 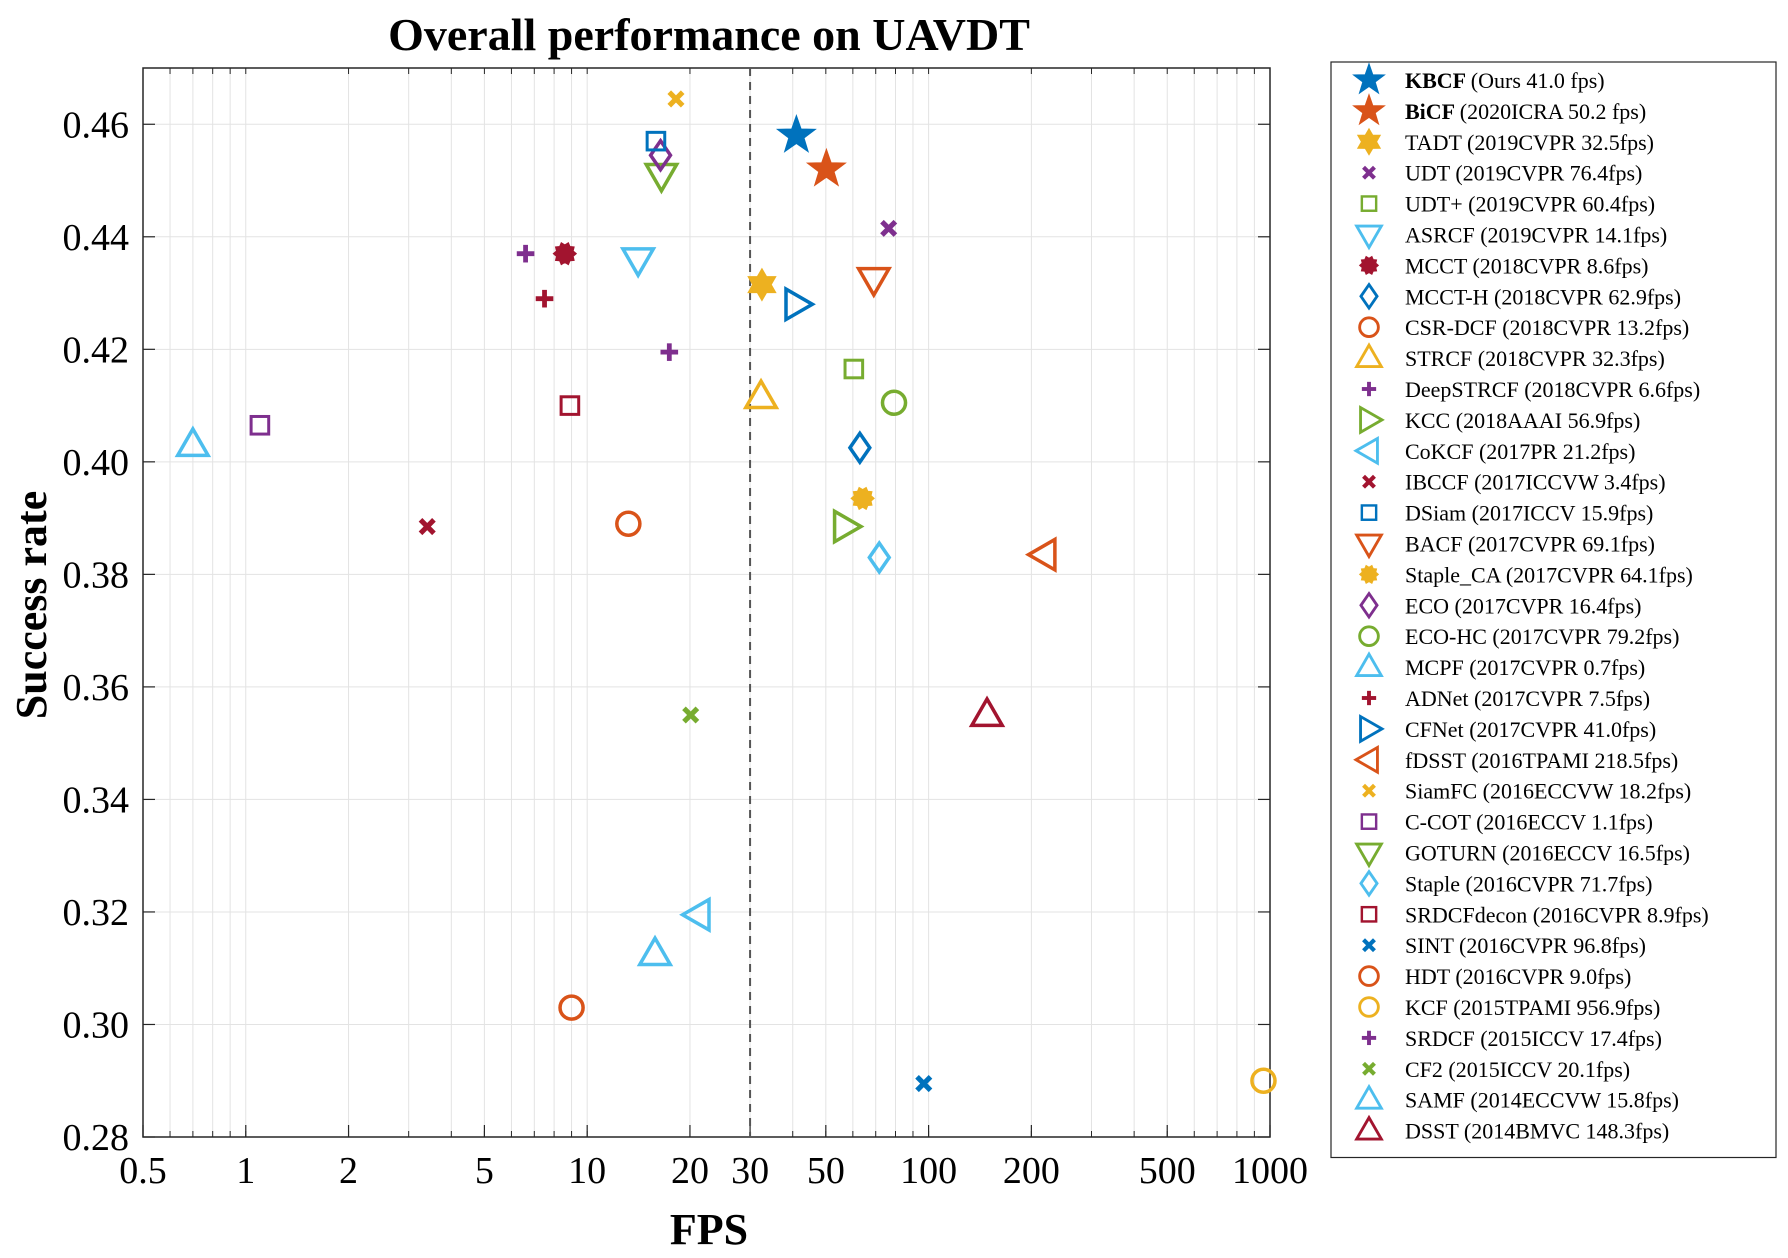 I want to click on legend-series-detail: (2017CVPR 64.1fps), so click(x=1599, y=574).